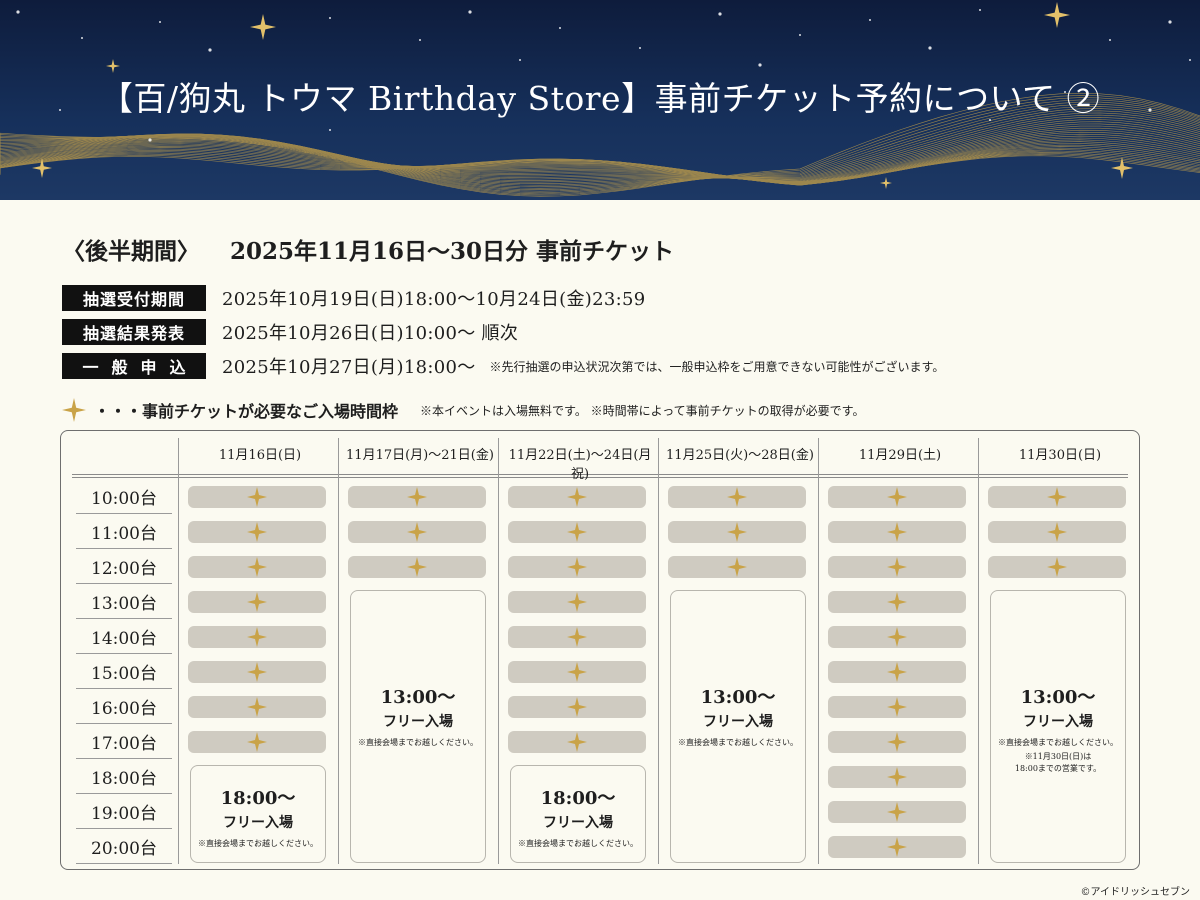 The height and width of the screenshot is (900, 1200). Describe the element at coordinates (1060, 455) in the screenshot. I see `column-header: 11月30日(日)` at that location.